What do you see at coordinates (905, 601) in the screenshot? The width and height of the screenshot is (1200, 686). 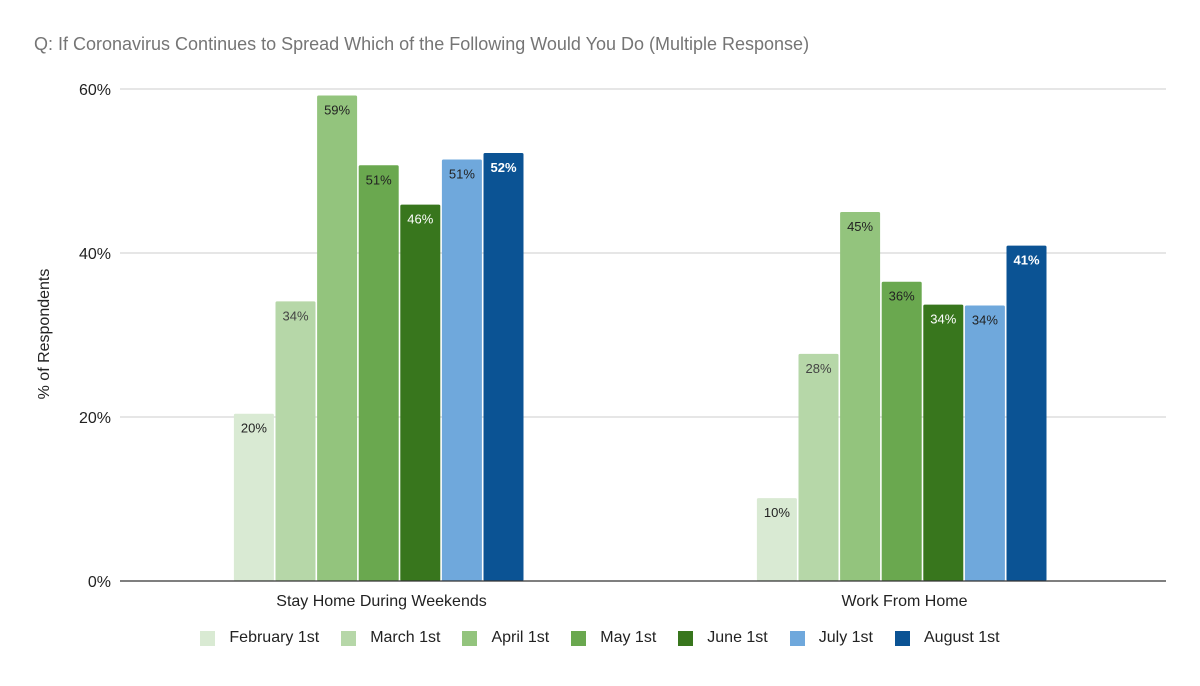 I see `x-category-label: Work From Home` at bounding box center [905, 601].